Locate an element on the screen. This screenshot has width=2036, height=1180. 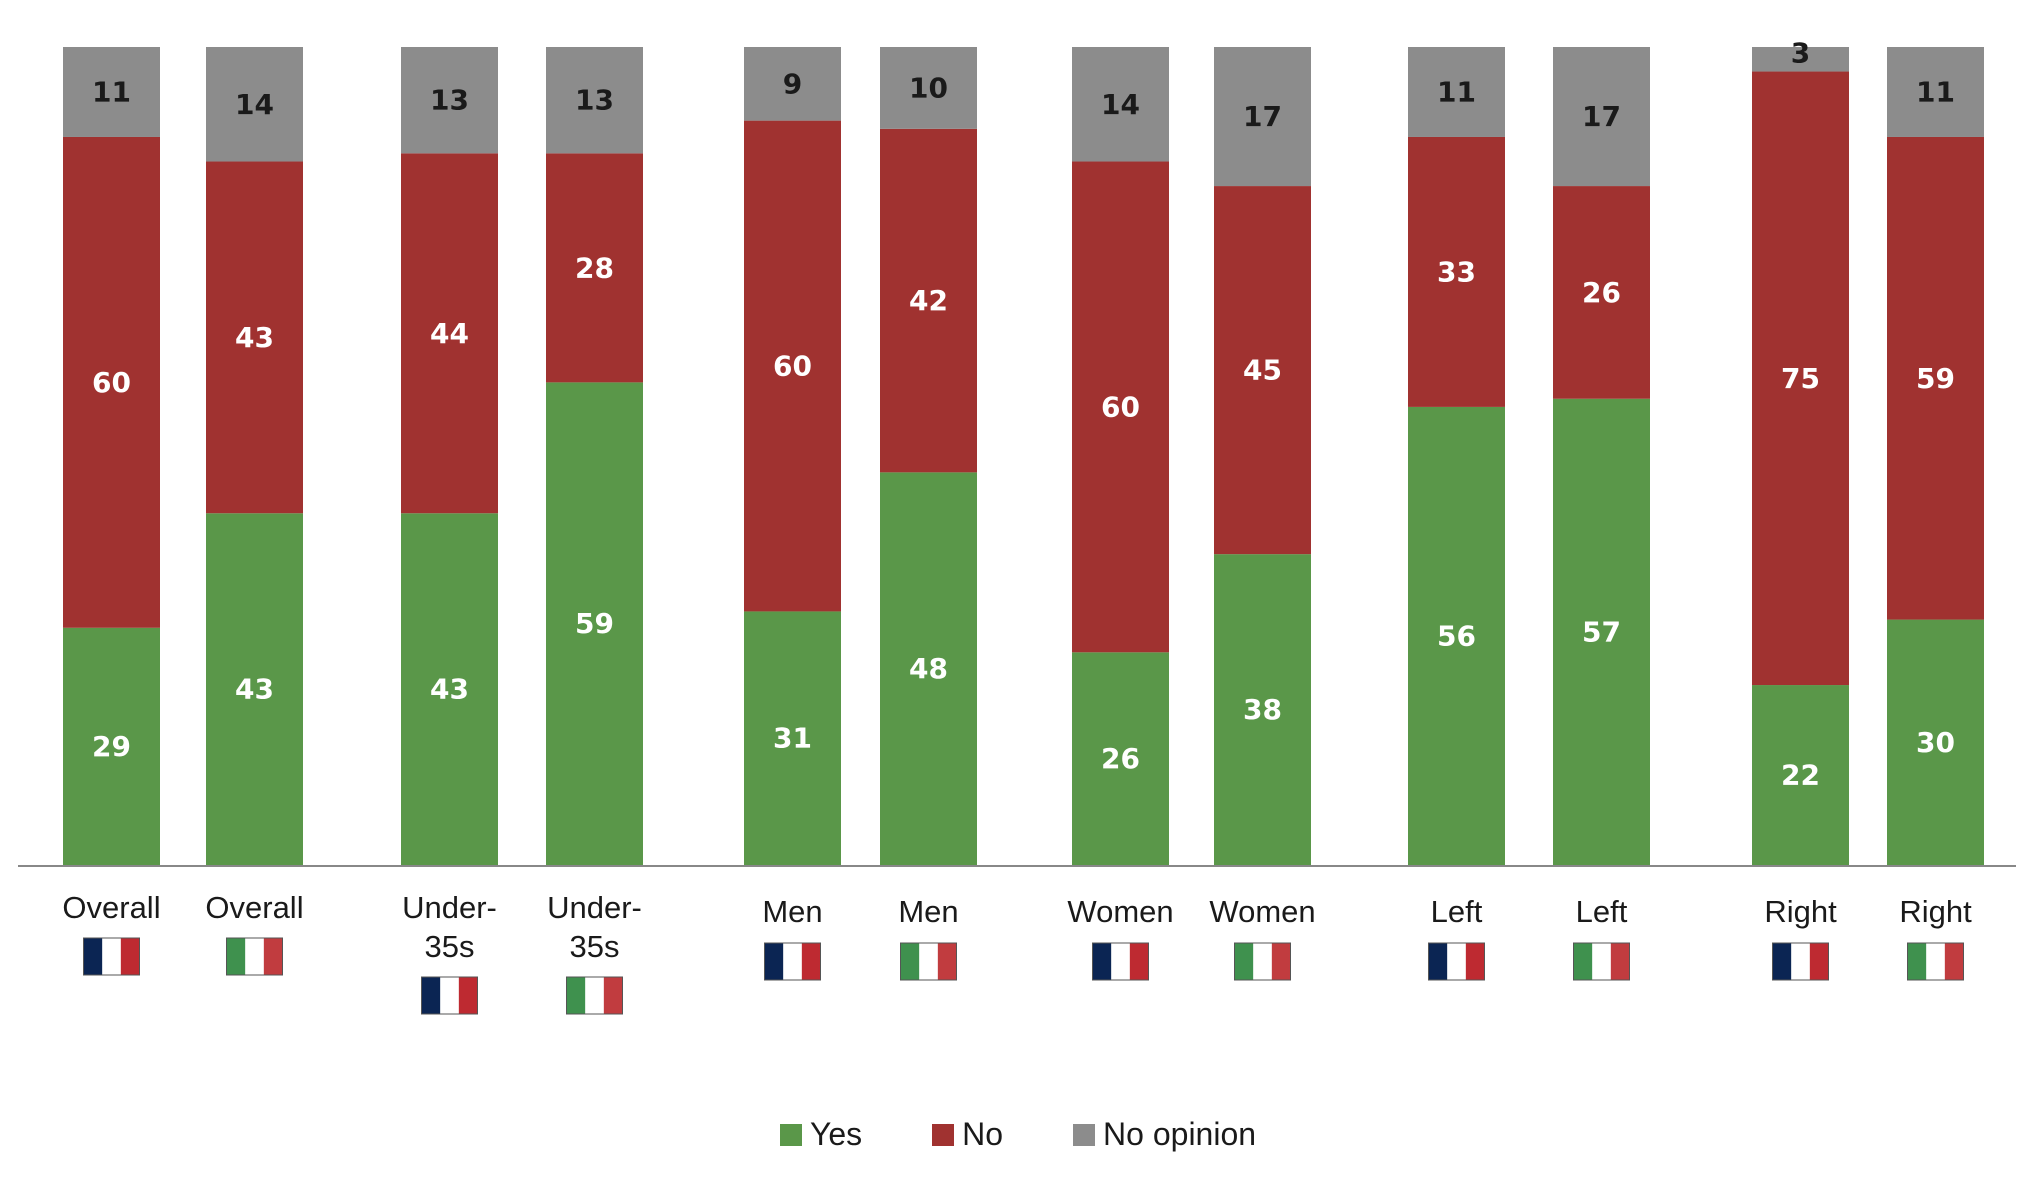
legend-item-no: No is located at coordinates (967, 1134).